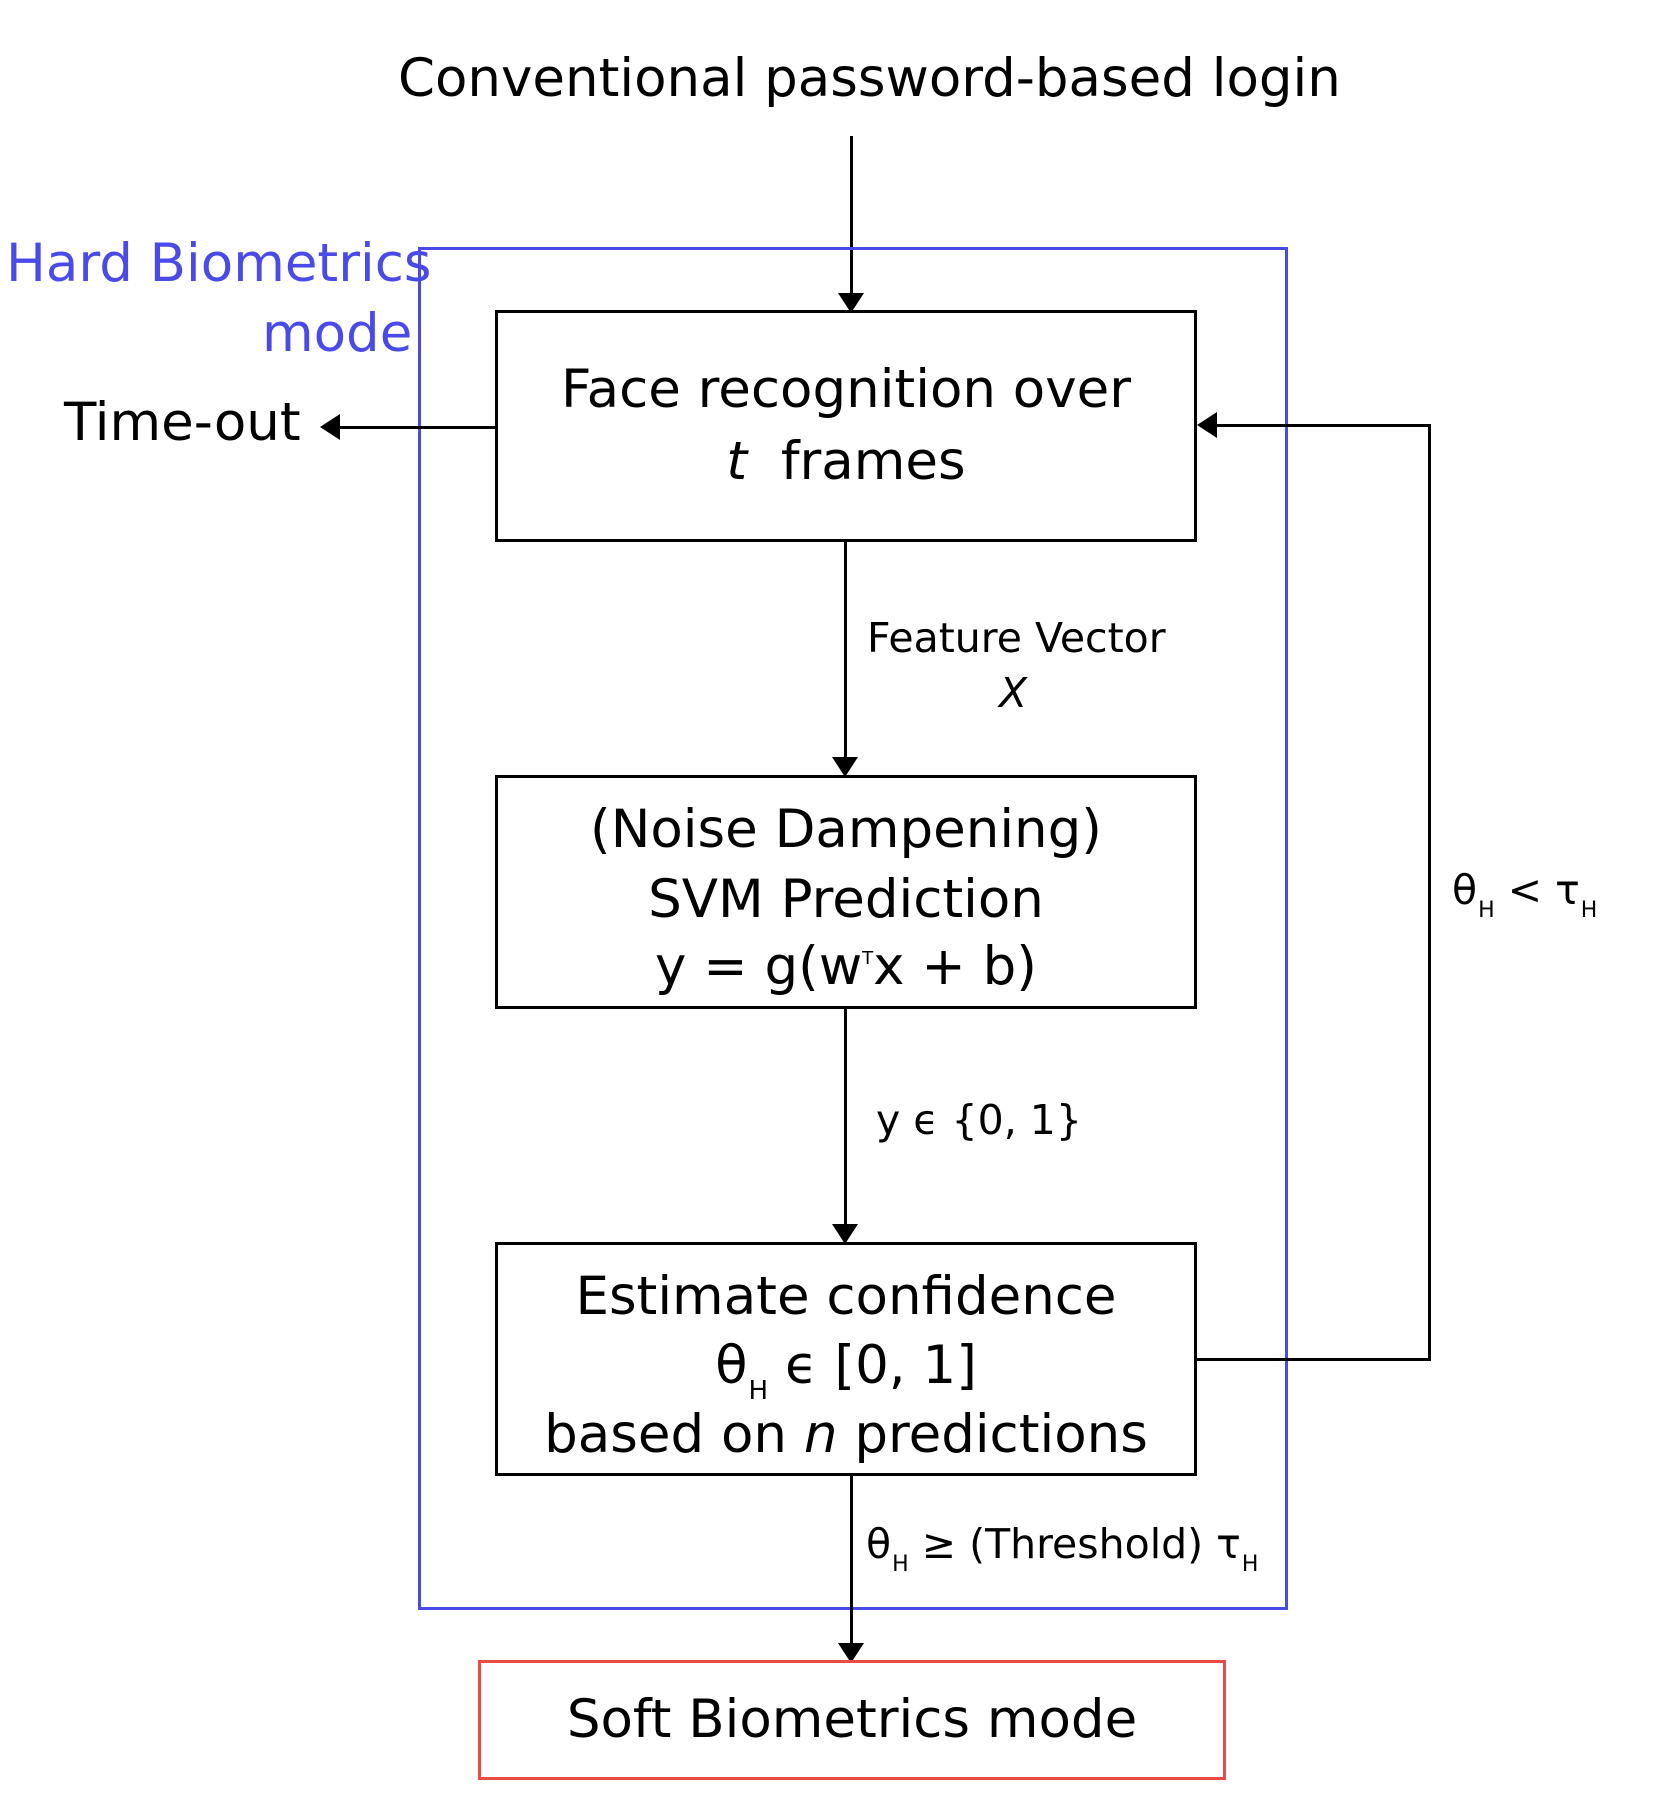  Describe the element at coordinates (820, 1434) in the screenshot. I see `predictions-count-variable: n` at that location.